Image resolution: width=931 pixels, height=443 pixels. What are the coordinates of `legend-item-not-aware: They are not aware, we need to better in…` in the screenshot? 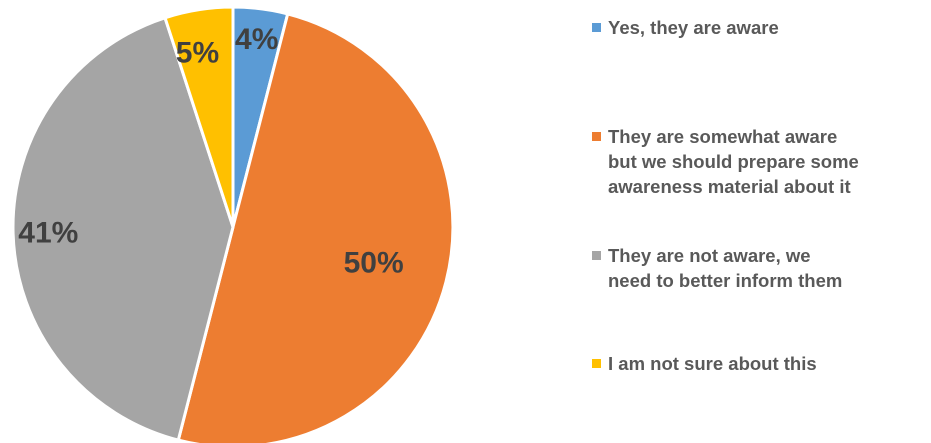 It's located at (759, 268).